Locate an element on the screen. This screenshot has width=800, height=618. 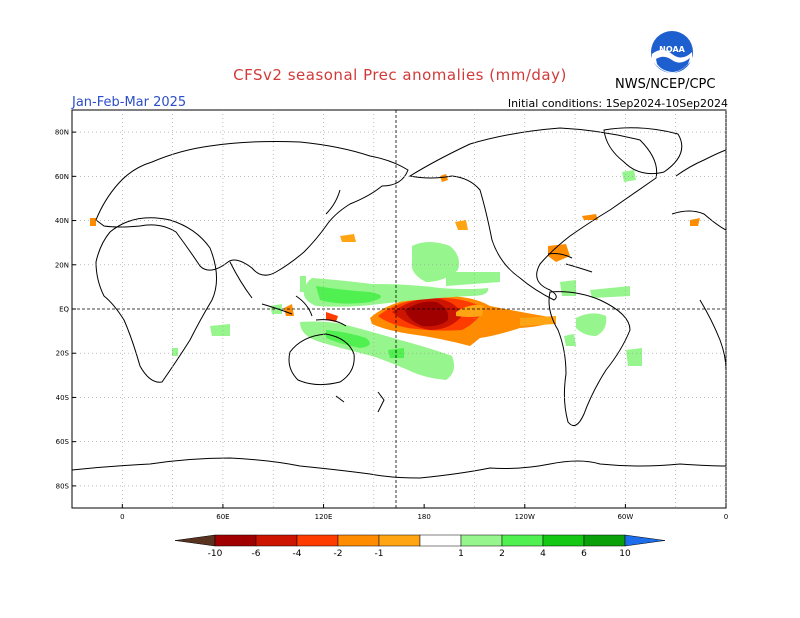
colorbar-arrow-low is located at coordinates (195, 540).